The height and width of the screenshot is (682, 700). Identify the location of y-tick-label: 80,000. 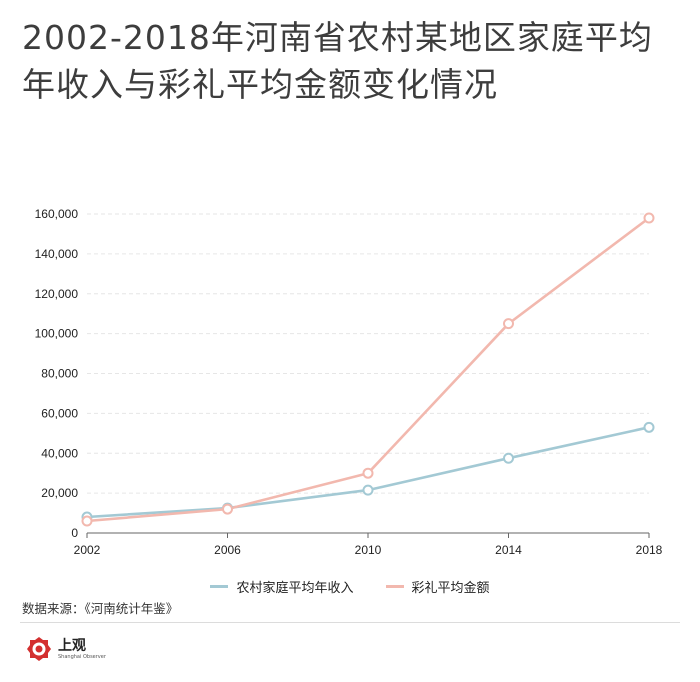
(59, 374).